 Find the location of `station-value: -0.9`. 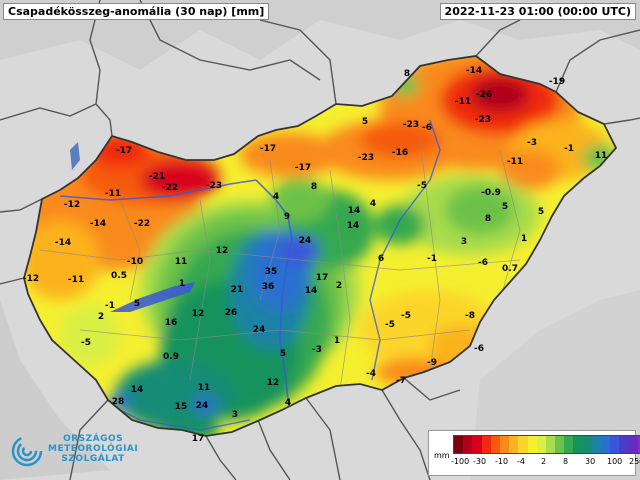

station-value: -0.9 is located at coordinates (491, 193).